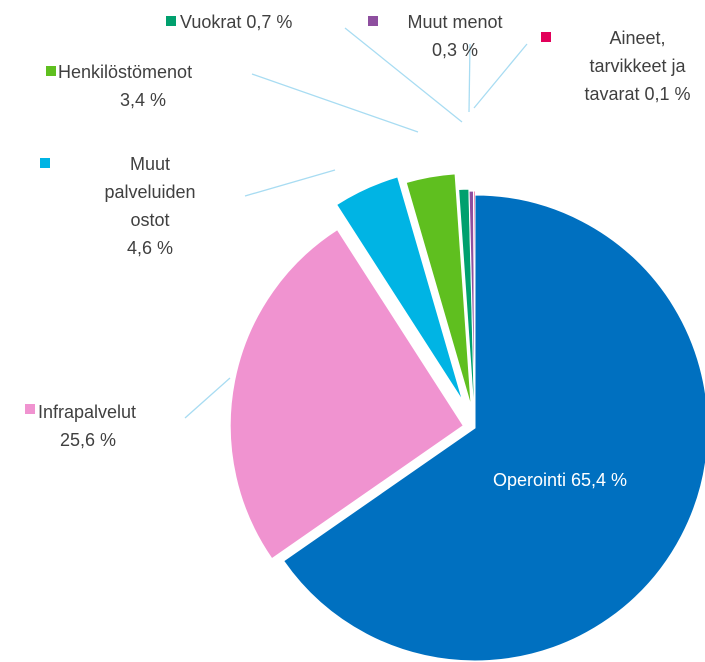  I want to click on category-label: Henkilöstömenot, so click(125, 72).